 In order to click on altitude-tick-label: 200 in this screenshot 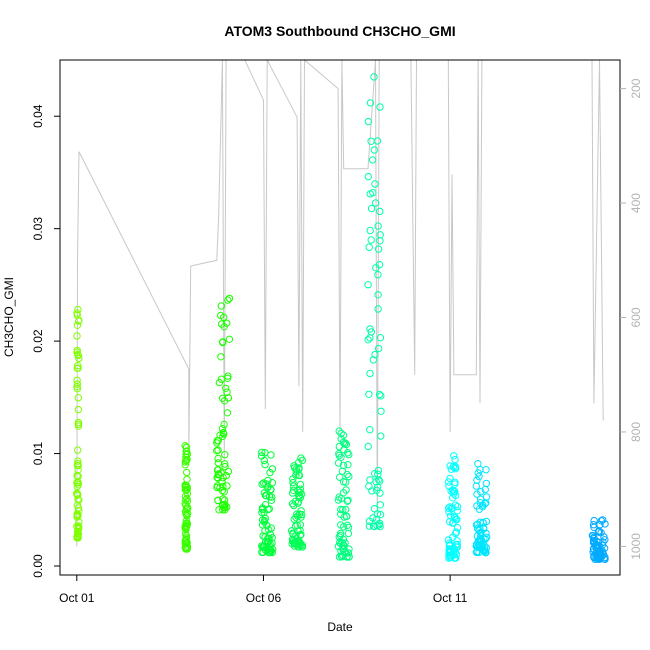, I will do `click(636, 88)`.